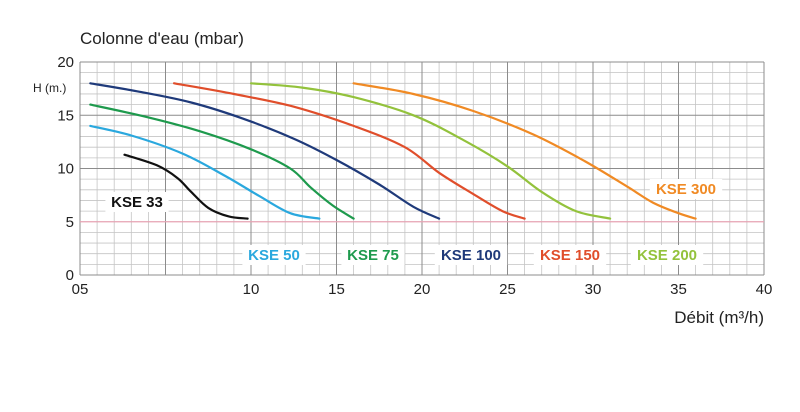 The image size is (800, 412). I want to click on x-tick-label: 15, so click(336, 289).